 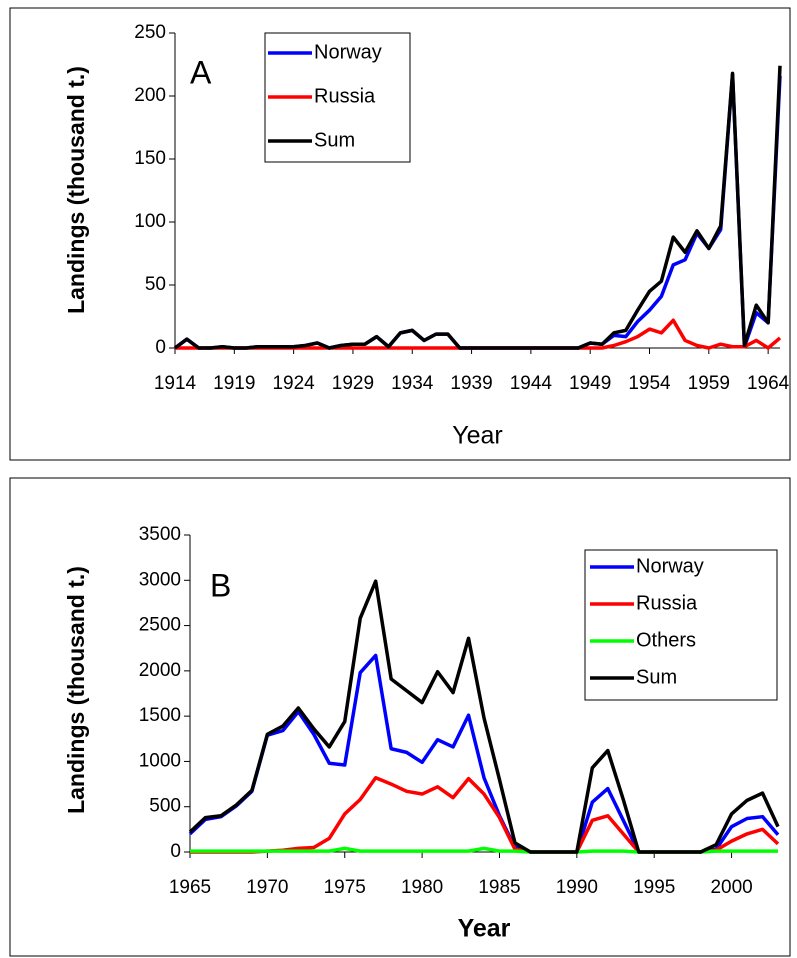 I want to click on x-tick-label: 1975, so click(x=345, y=887).